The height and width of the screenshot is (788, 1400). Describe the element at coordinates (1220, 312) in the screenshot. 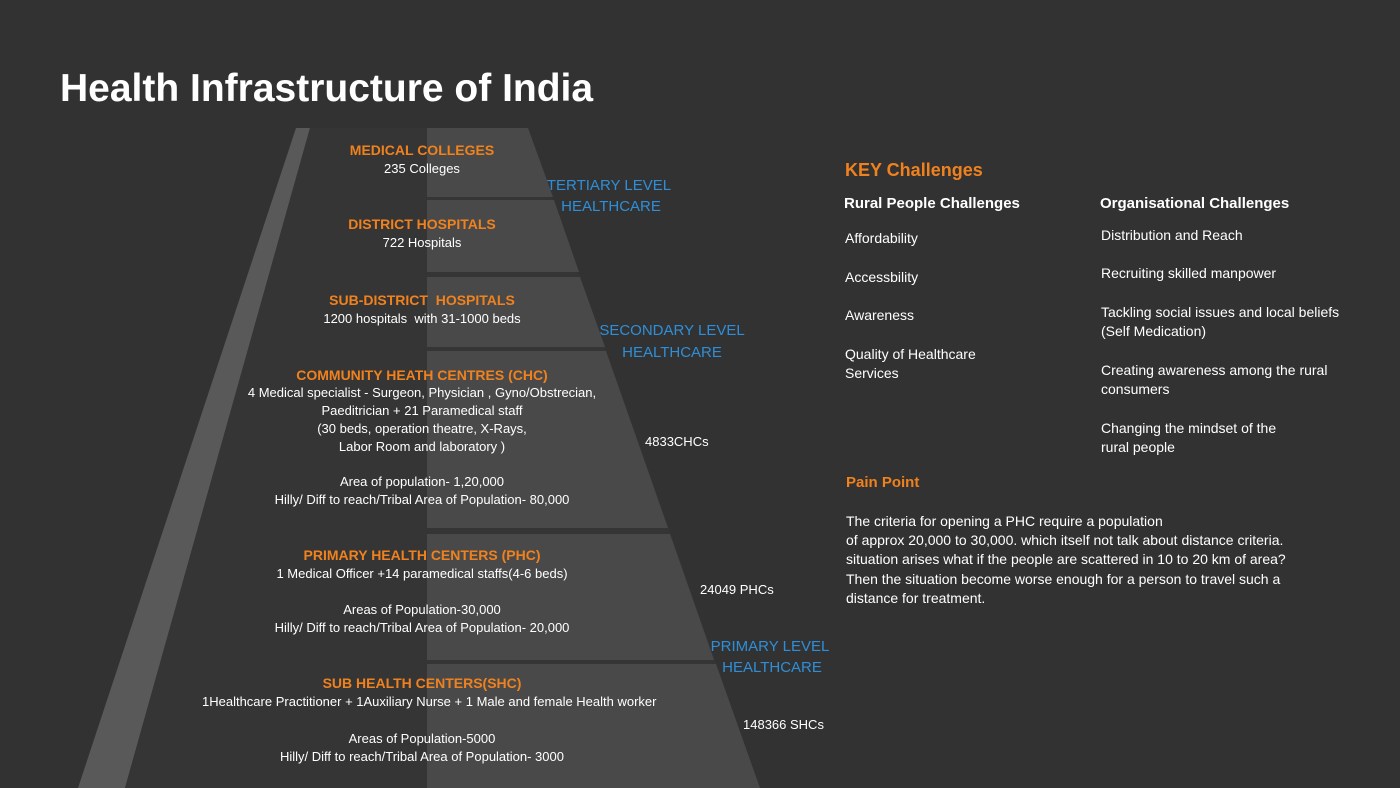

I see `challenge: Tackling social issues and local beliefs` at that location.